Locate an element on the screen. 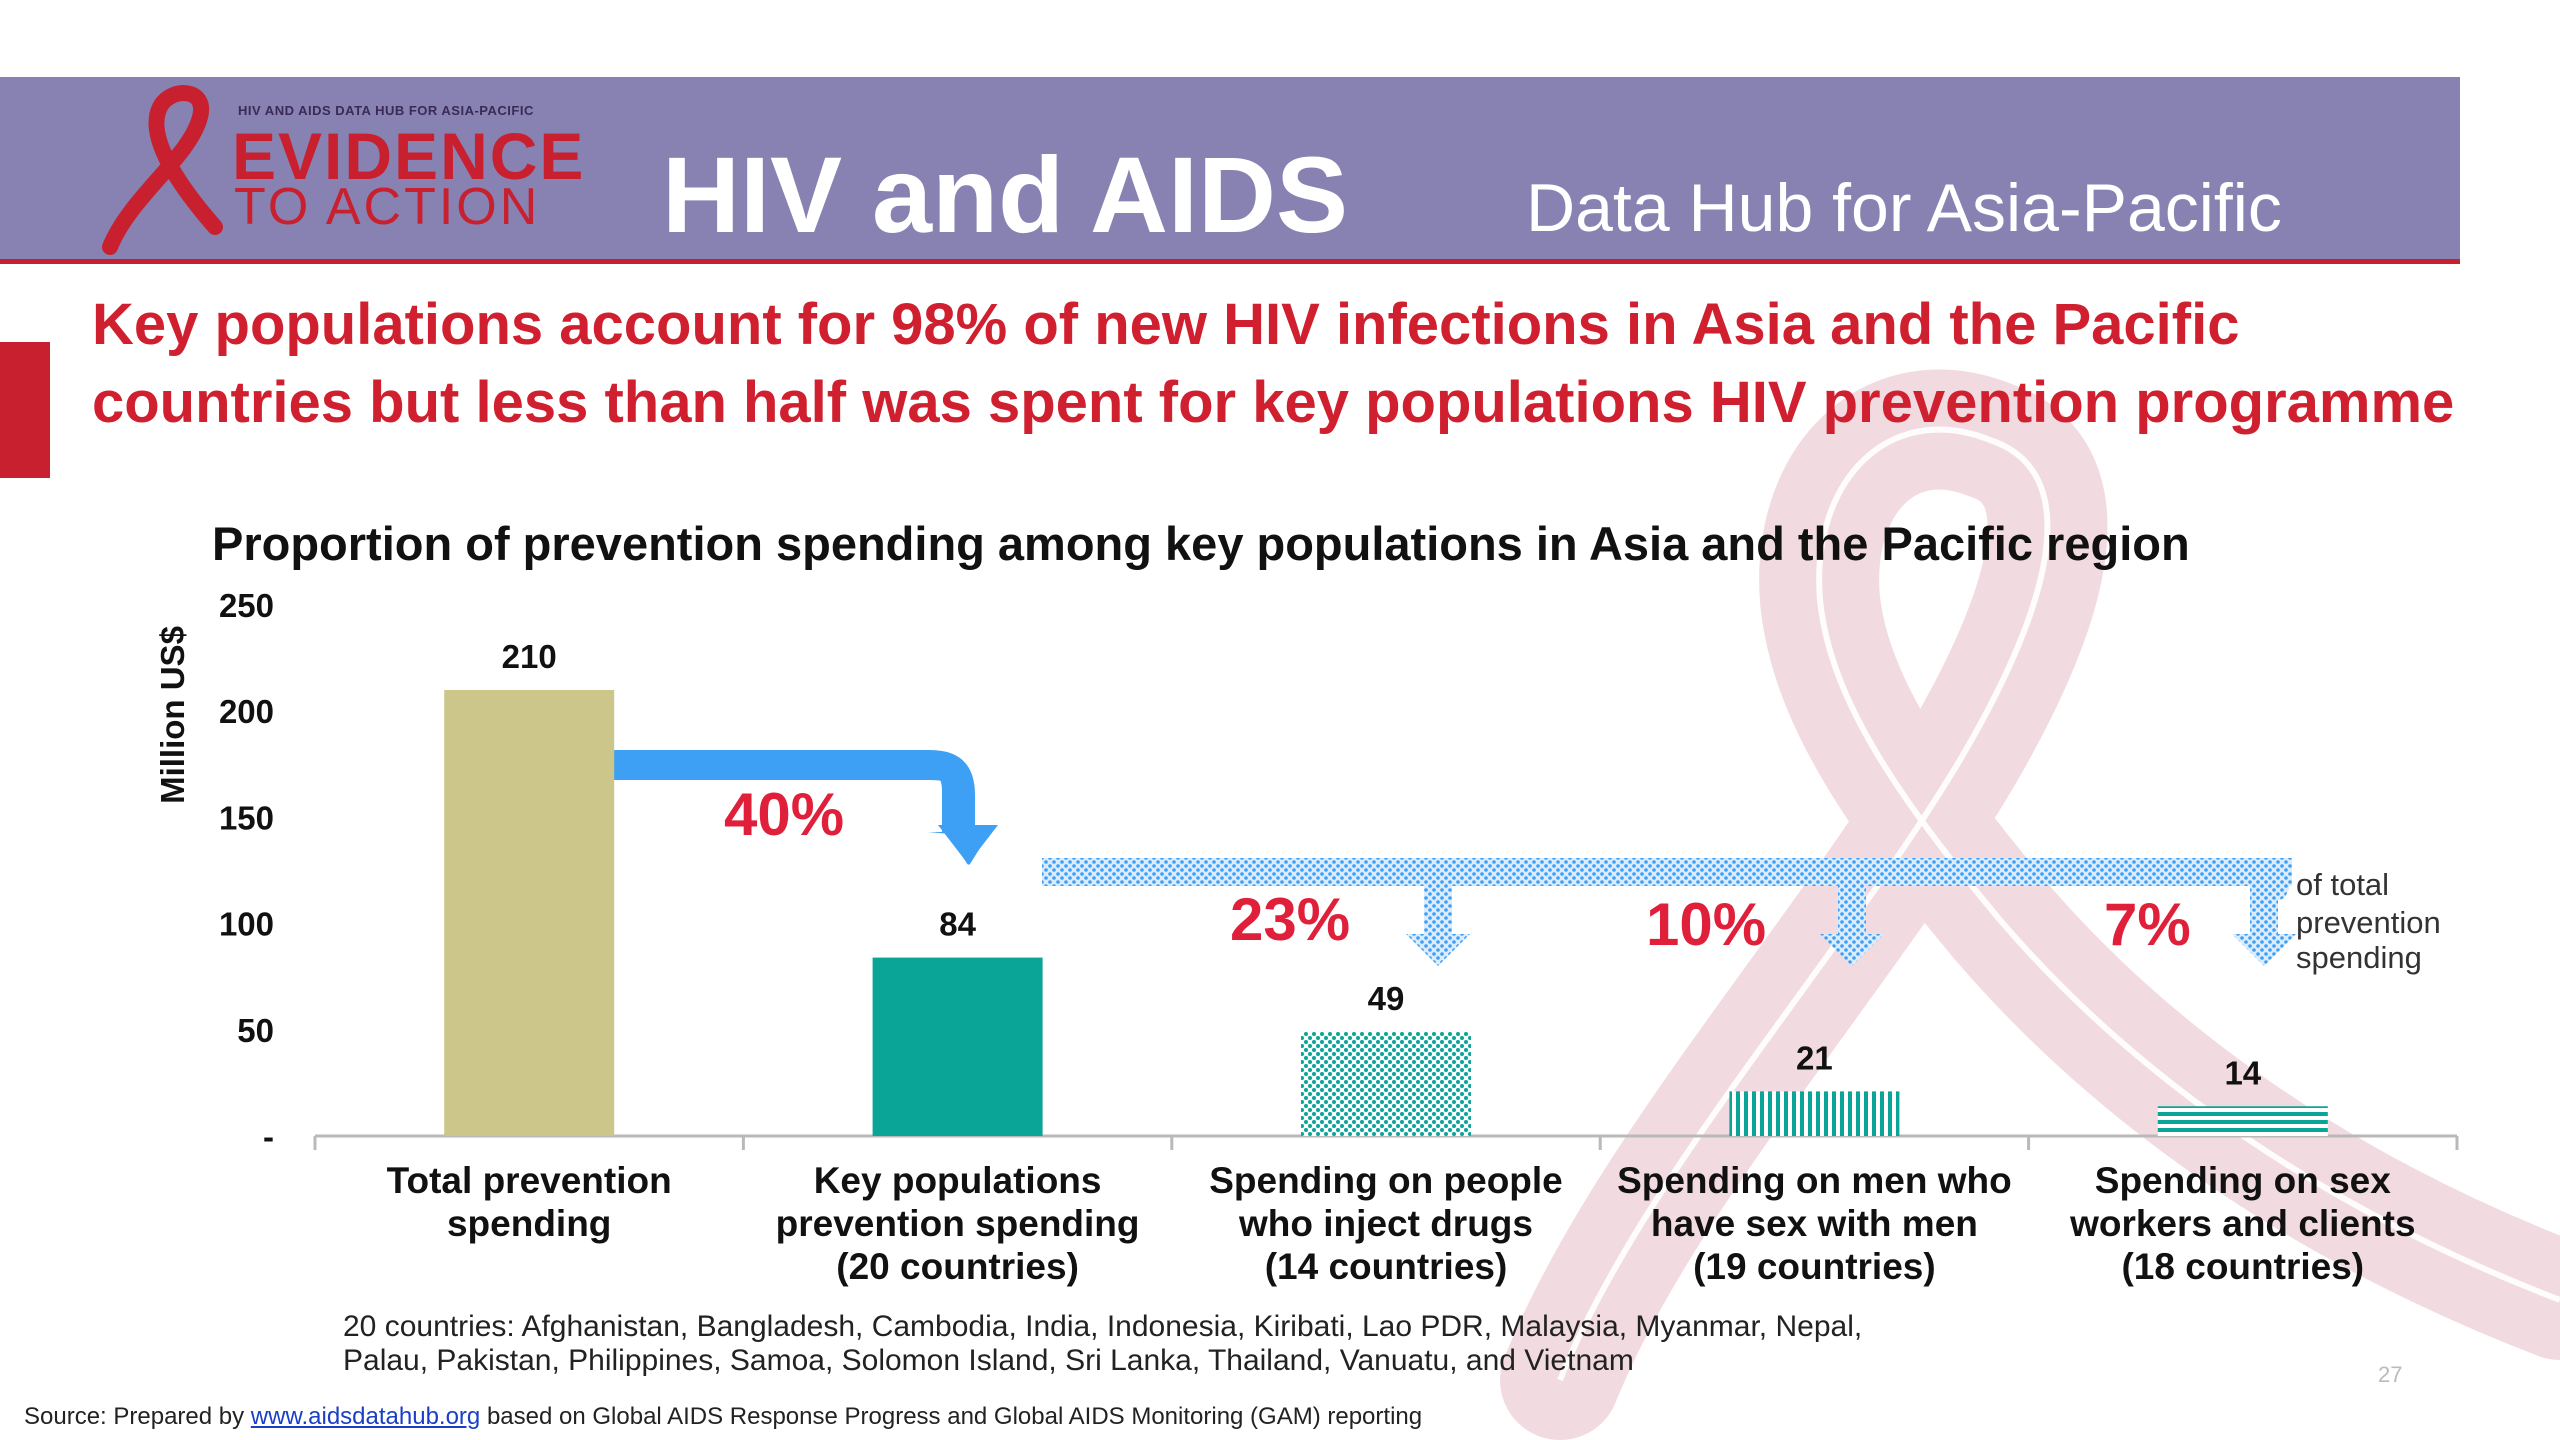 The height and width of the screenshot is (1440, 2560). share-note-line: prevention is located at coordinates (2368, 922).